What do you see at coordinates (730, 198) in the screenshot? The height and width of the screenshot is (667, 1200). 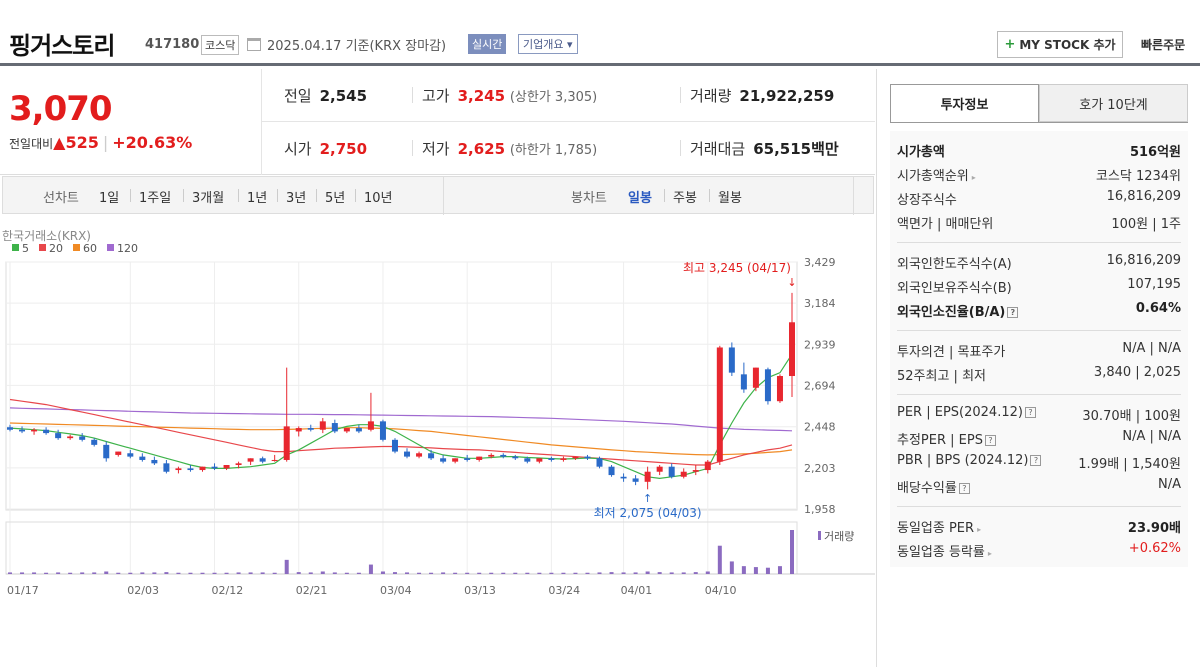 I see `tab-monthly: 월봉` at bounding box center [730, 198].